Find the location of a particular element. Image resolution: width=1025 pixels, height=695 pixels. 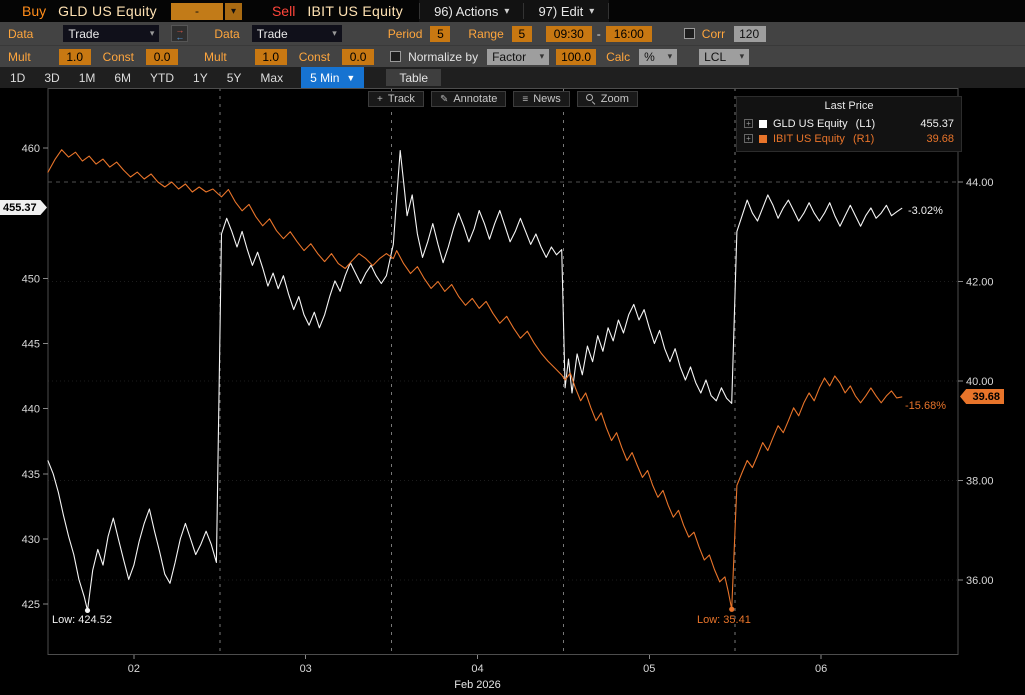

swap-left-icon: ← is located at coordinates (180, 36).